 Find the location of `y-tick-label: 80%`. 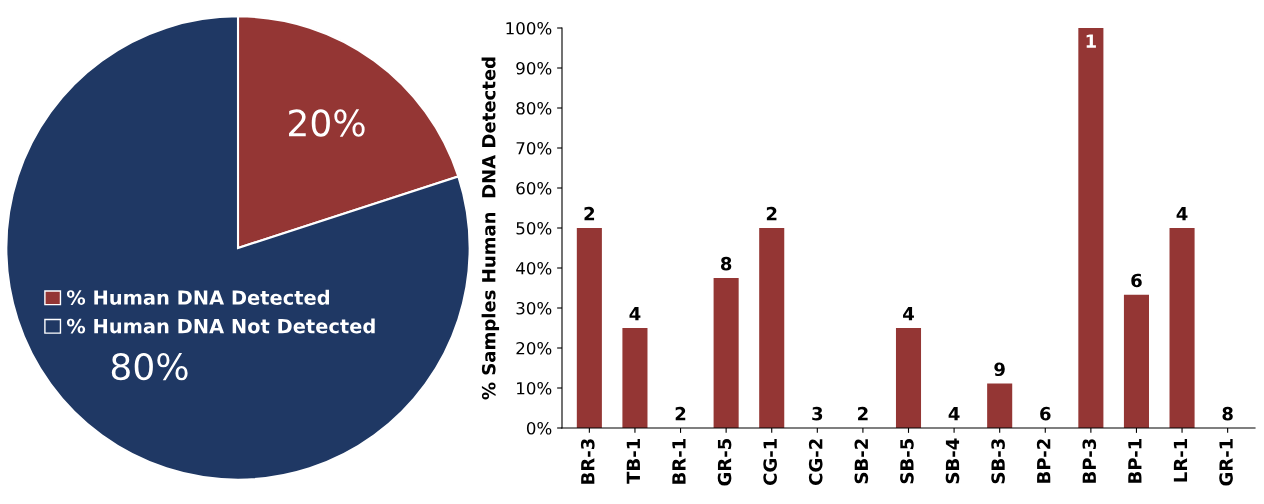

y-tick-label: 80% is located at coordinates (534, 108).